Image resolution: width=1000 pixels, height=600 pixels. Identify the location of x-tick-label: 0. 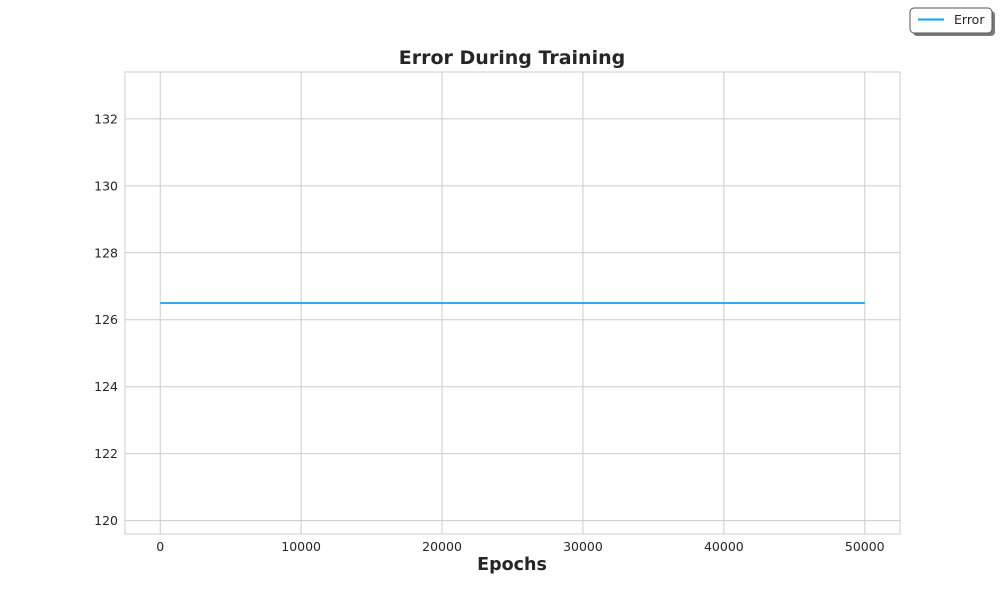
(160, 546).